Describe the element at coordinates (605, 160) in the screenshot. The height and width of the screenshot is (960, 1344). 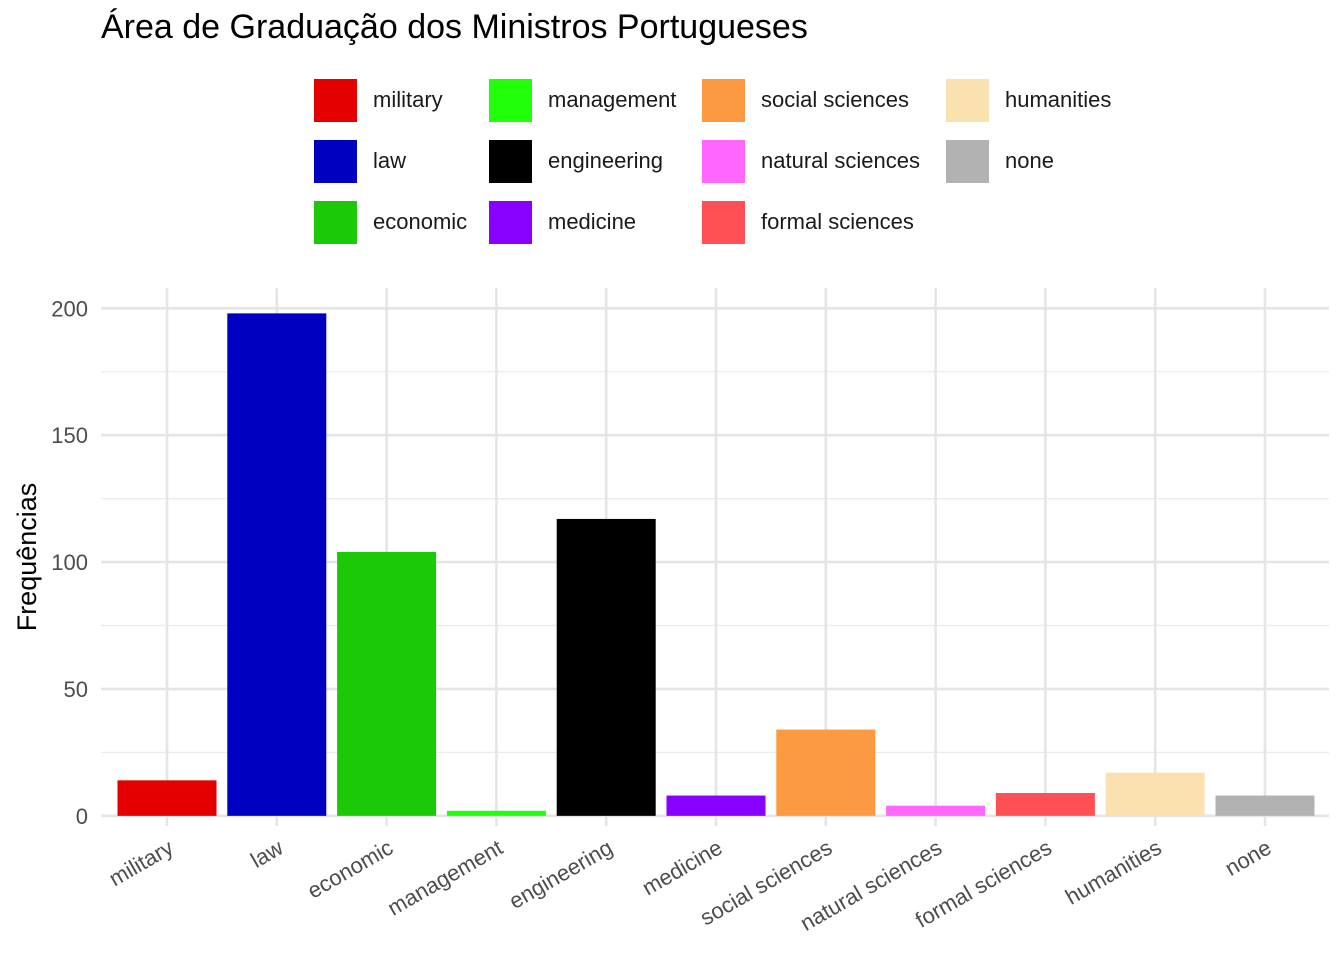
I see `legend-label: engineering` at that location.